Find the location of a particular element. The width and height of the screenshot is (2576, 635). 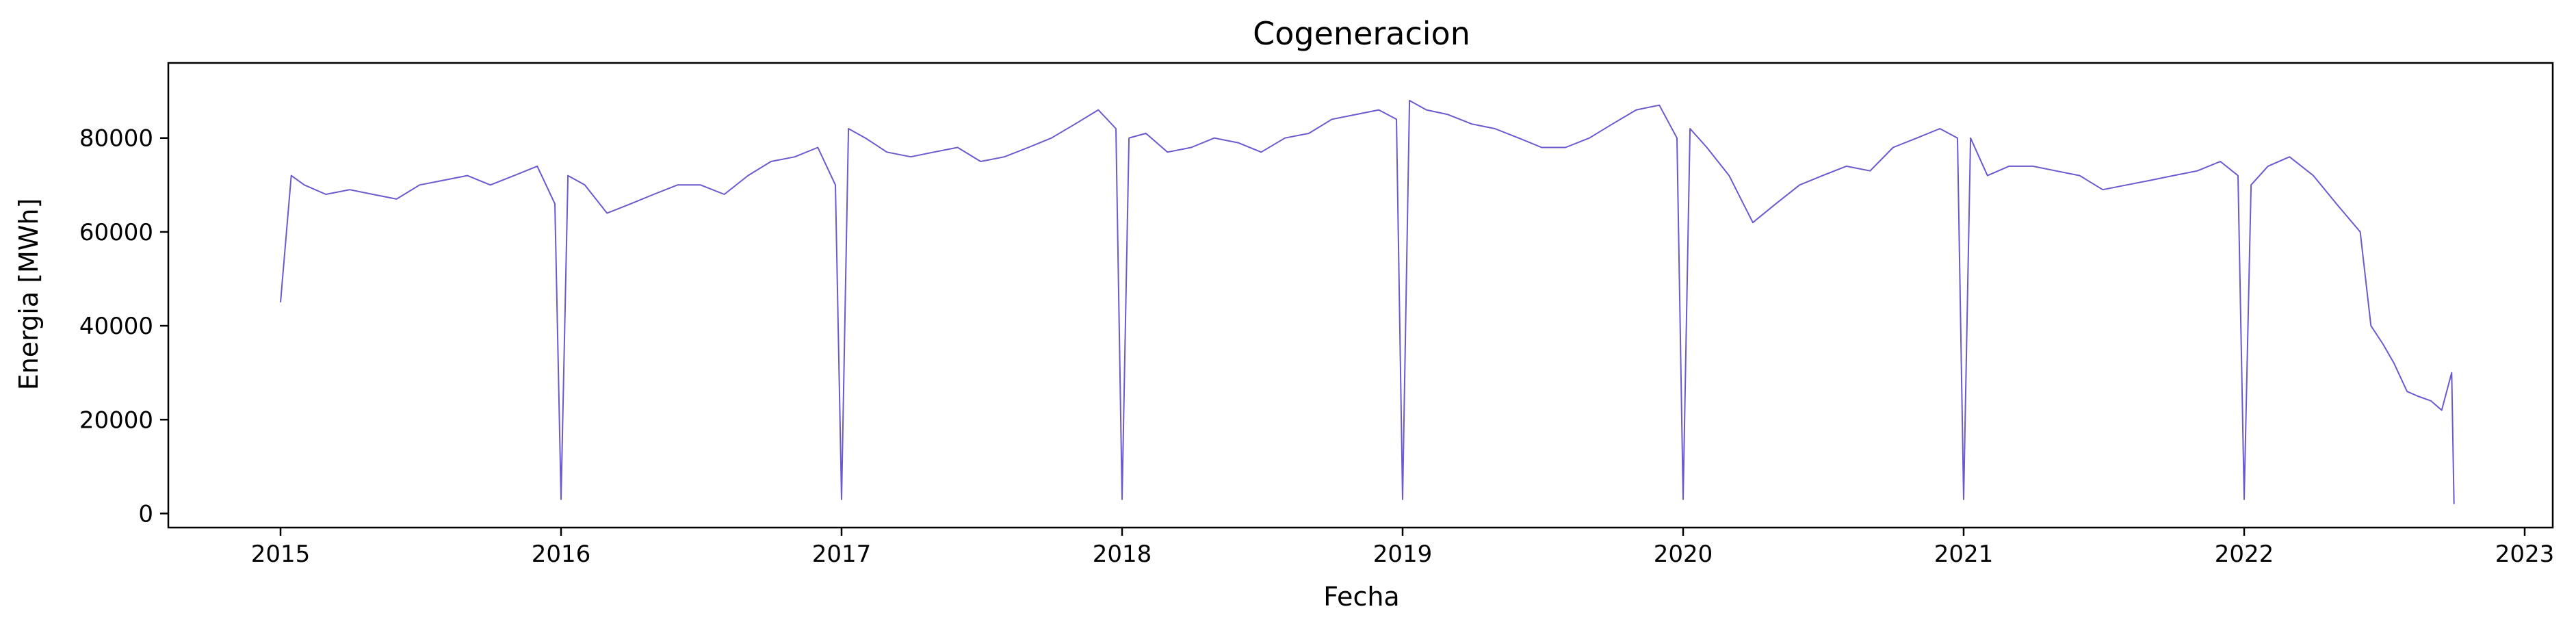

x-tick-label: 2021 is located at coordinates (1964, 554).